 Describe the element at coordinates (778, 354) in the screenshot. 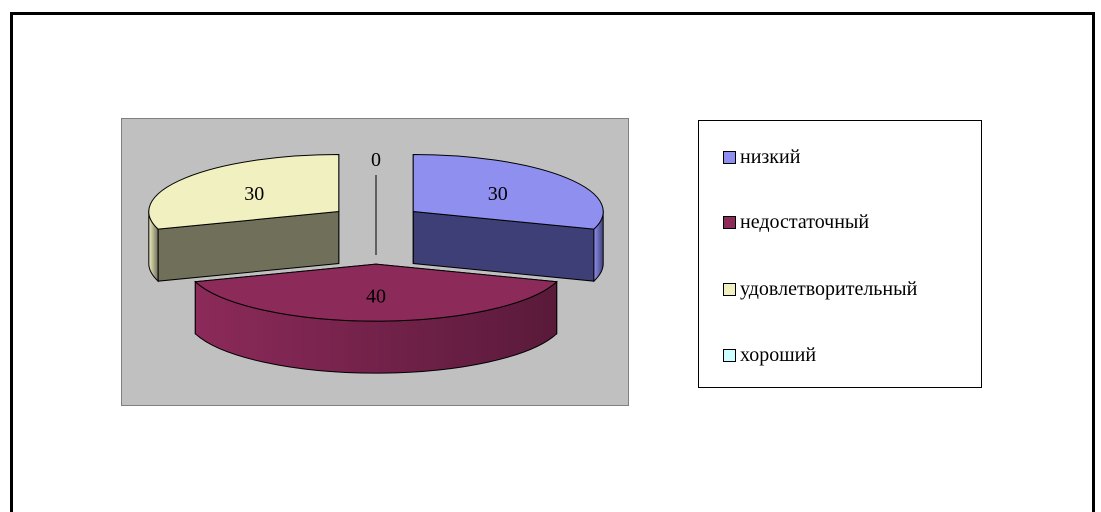

I see `legend-label: хороший` at that location.